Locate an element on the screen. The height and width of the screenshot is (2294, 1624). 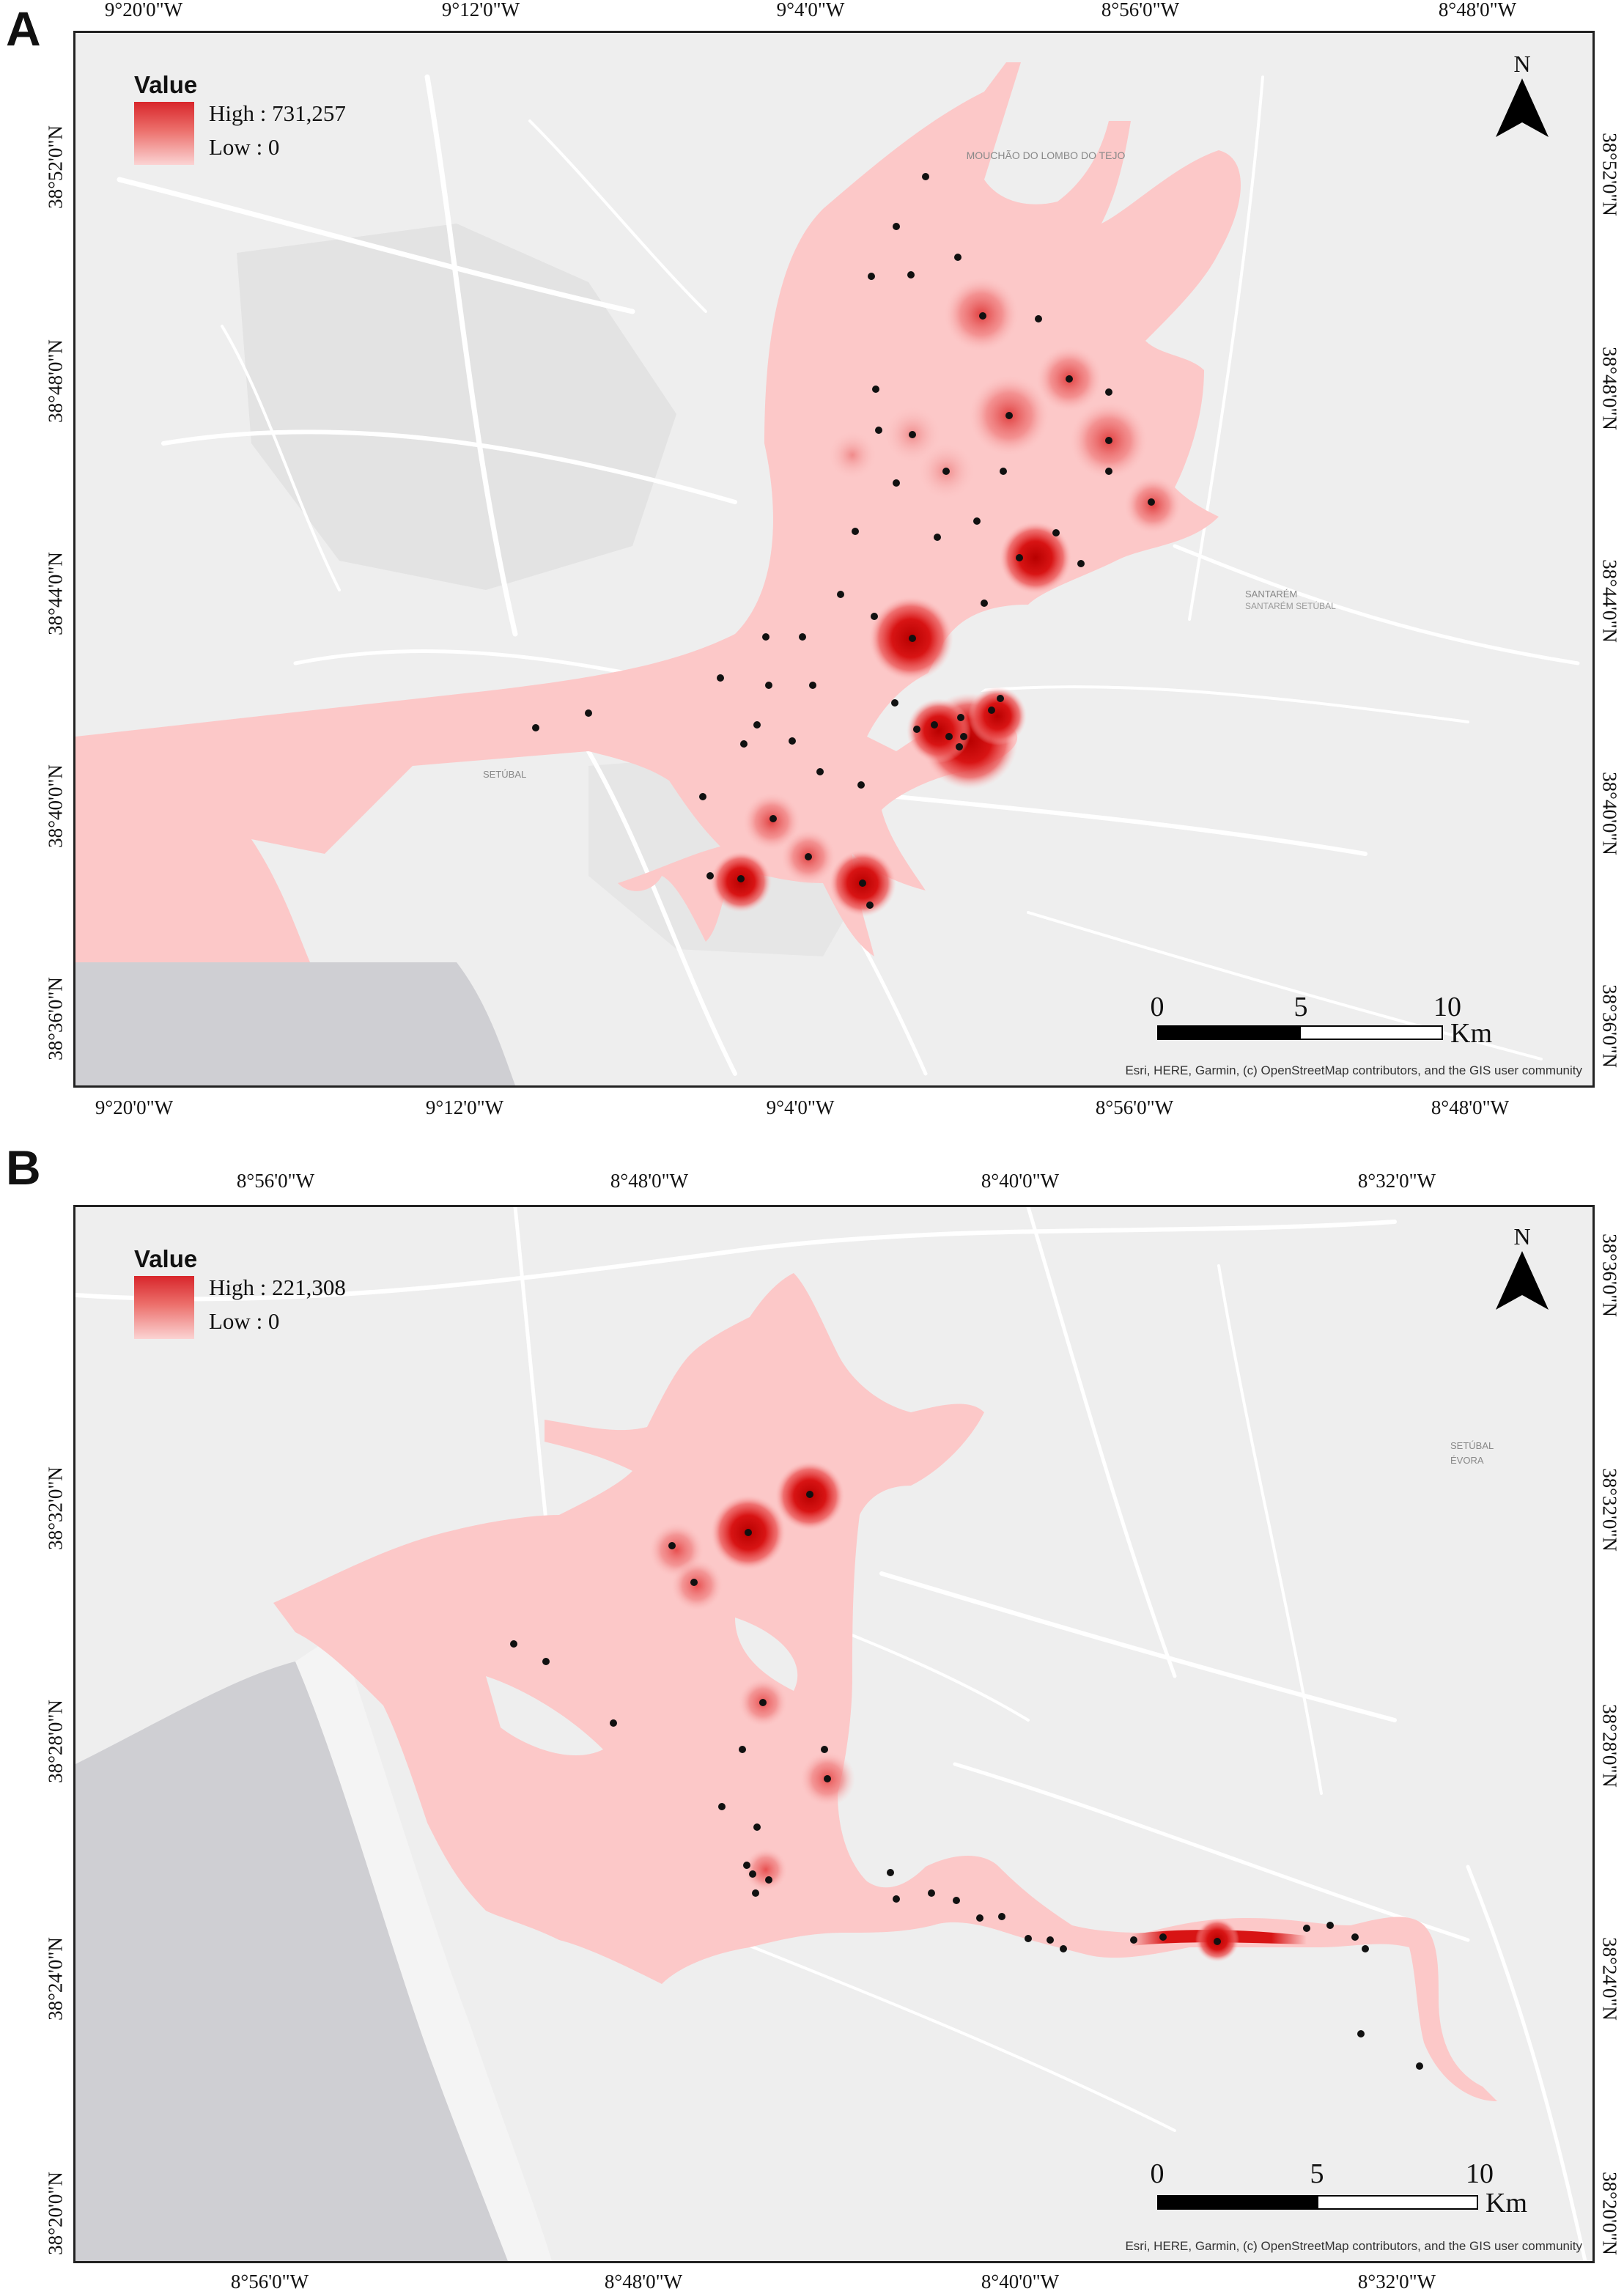
panel-b-left-tick: 38°24'0"N is located at coordinates (55, 1979).